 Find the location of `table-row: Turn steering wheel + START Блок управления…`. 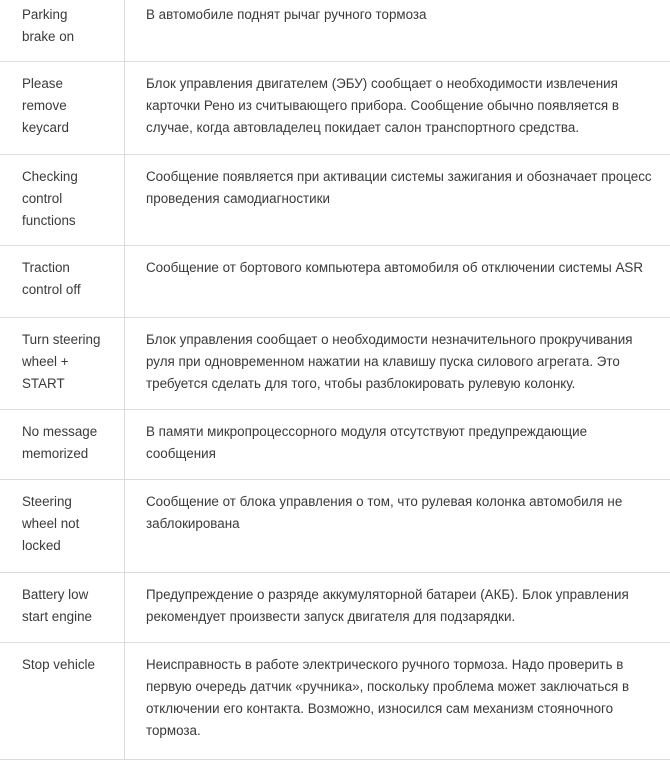

table-row: Turn steering wheel + START Блок управления… is located at coordinates (335, 364).